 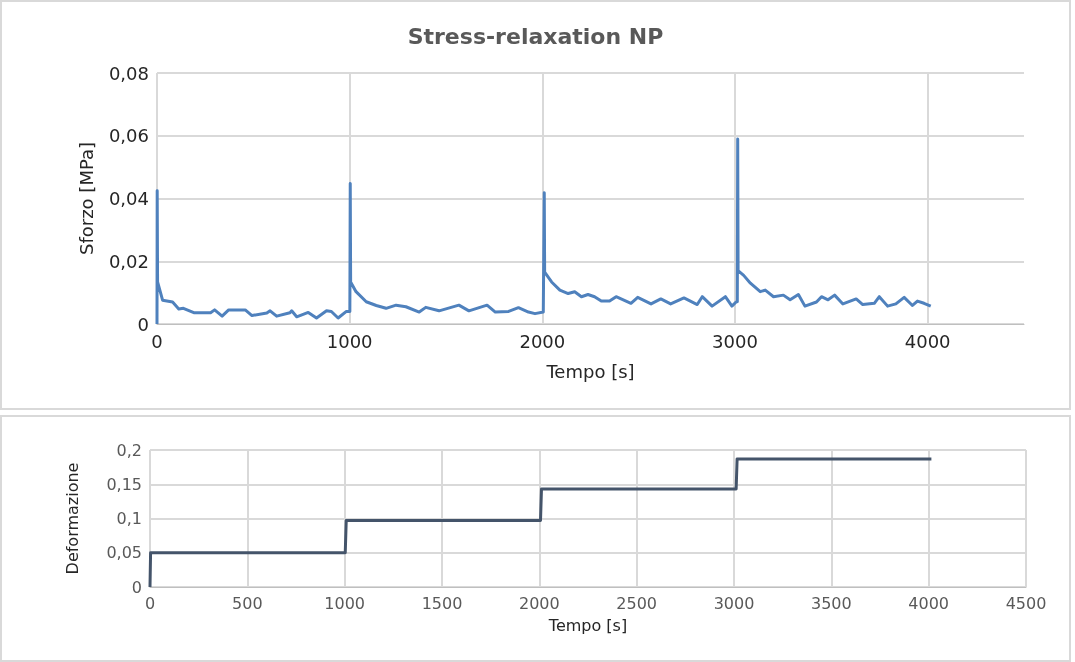 I want to click on y-tick-label: 0,1, so click(x=129, y=518).